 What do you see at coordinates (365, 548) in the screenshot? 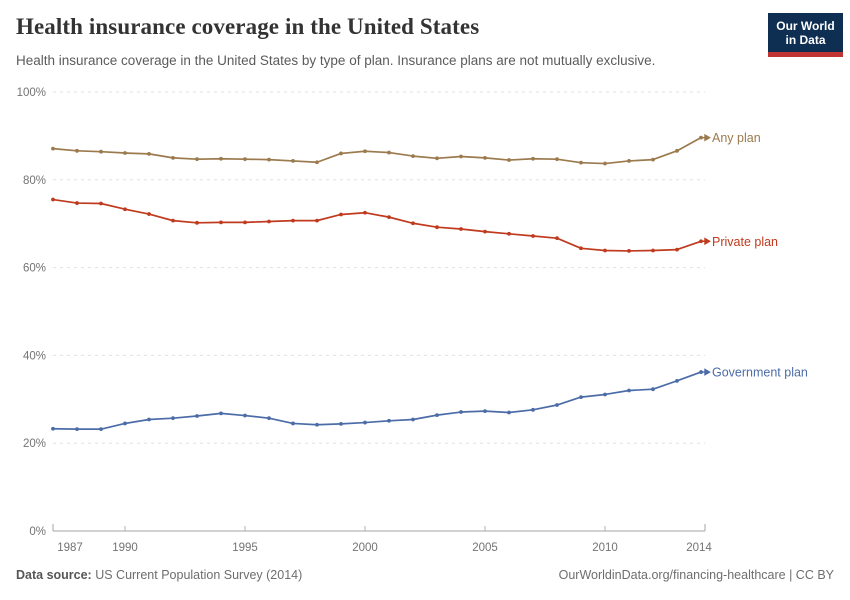
I see `x-axis-tick-label: 2000` at bounding box center [365, 548].